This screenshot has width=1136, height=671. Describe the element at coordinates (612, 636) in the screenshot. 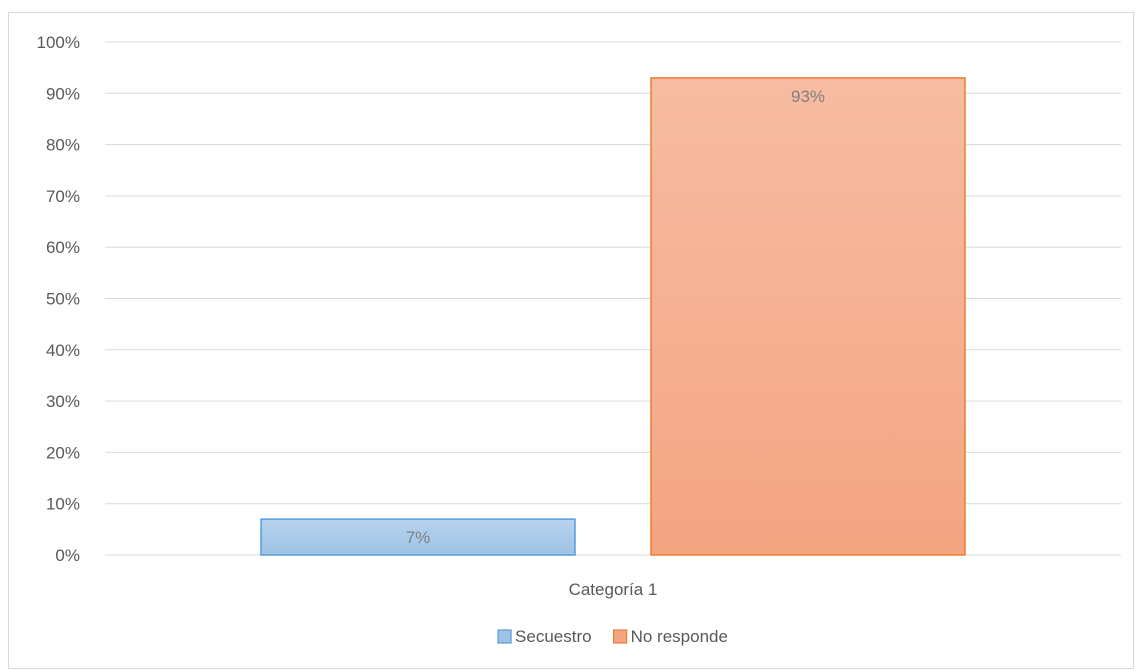

I see `legend: Secuestro No responde` at that location.